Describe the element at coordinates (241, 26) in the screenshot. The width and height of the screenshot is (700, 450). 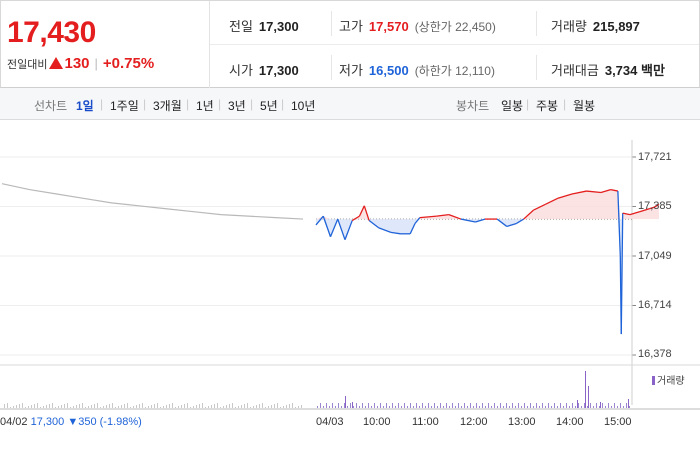
I see `stat-label: 전일` at that location.